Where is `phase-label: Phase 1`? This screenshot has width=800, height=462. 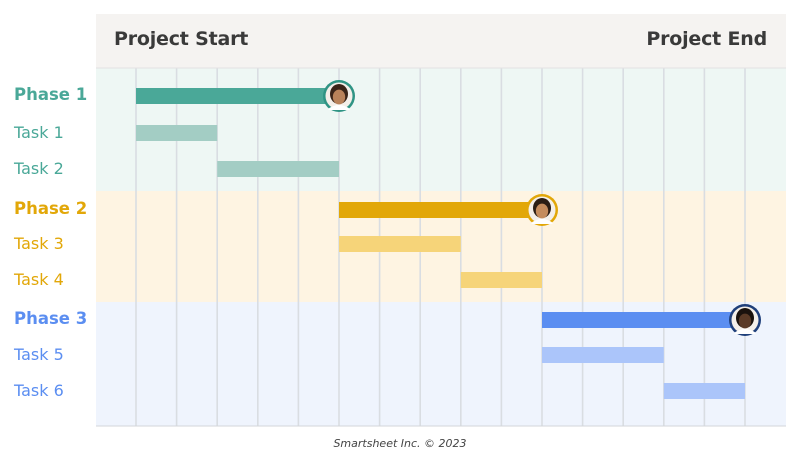
phase-label: Phase 1 is located at coordinates (51, 94).